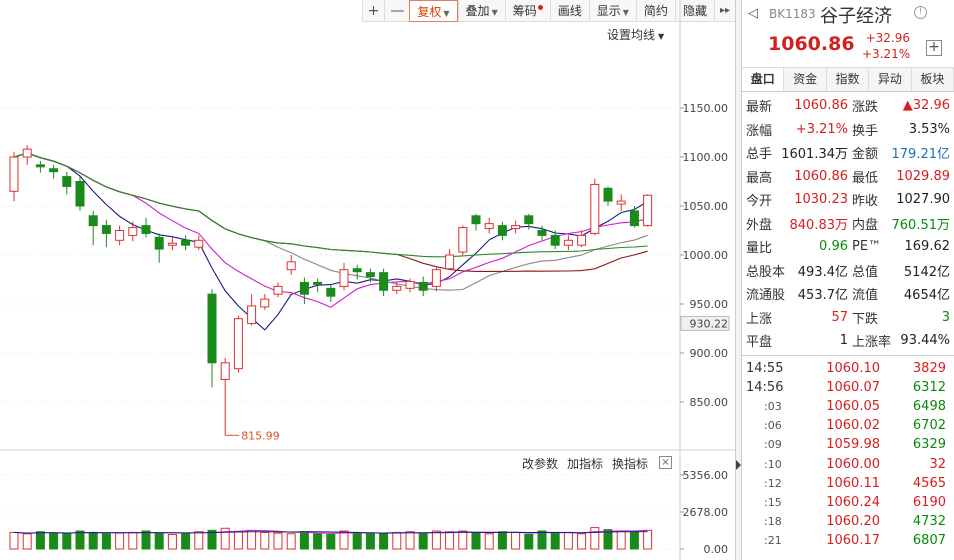 This screenshot has width=954, height=560. I want to click on chart-toolbar: + — 复权 ▼ 叠加 ▼ 筹码 画线 显示 ▼ 简约 隐藏 ▸▸, so click(548, 11).